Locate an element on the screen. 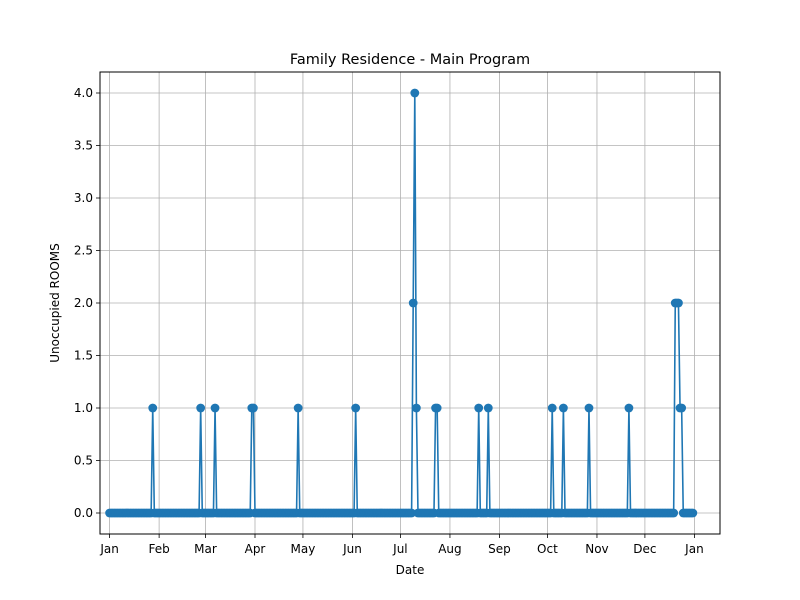  x-tick-label: Jun is located at coordinates (352, 549).